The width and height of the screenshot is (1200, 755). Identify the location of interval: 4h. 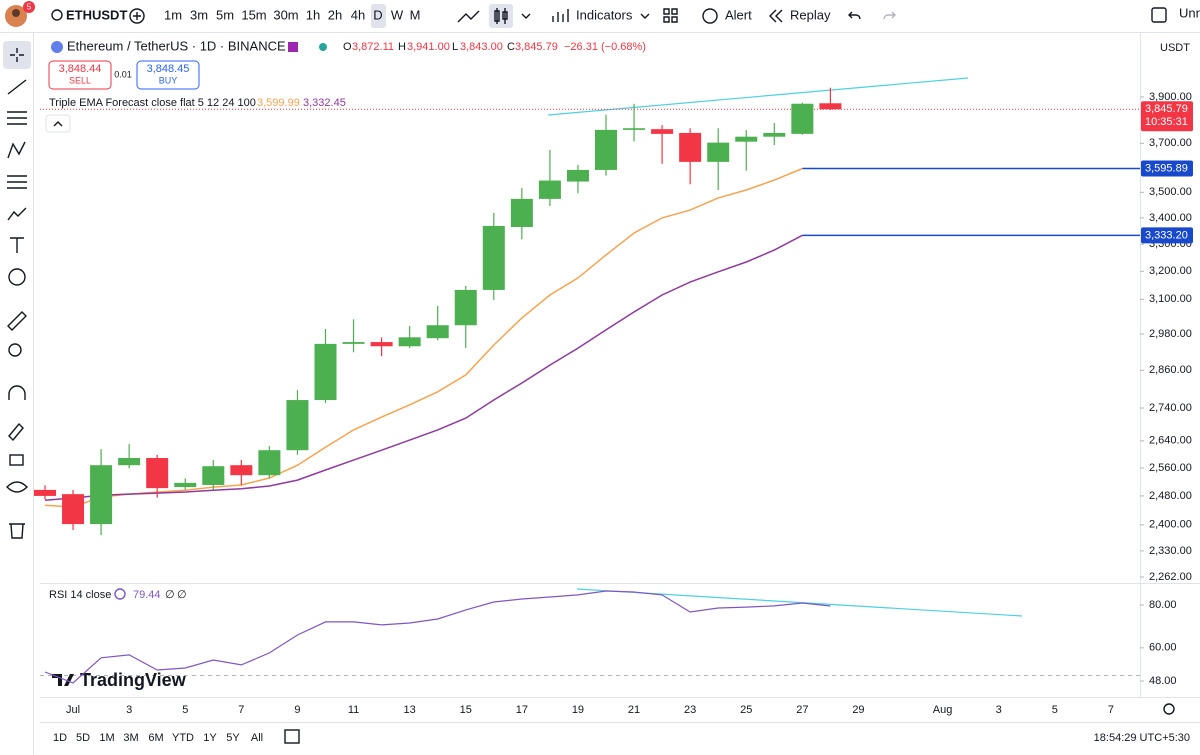
(358, 14).